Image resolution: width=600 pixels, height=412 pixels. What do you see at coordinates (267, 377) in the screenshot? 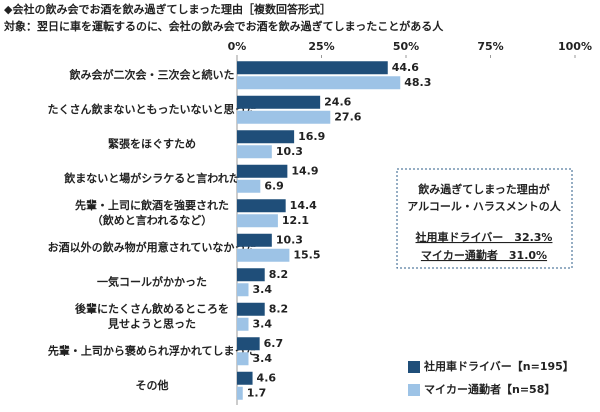
I see `value-label: 4.6` at bounding box center [267, 377].